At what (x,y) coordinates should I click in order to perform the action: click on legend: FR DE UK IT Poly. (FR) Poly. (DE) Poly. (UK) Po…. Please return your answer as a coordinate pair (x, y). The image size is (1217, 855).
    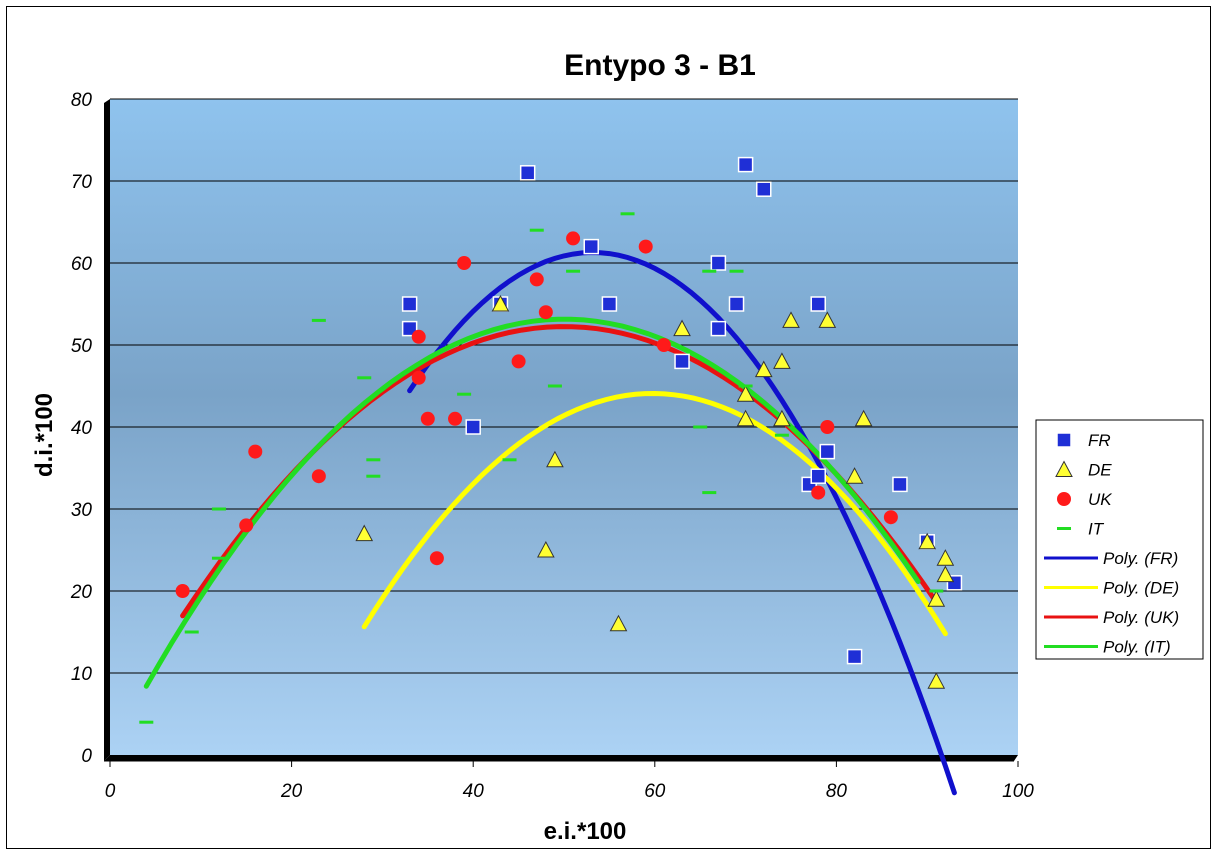
    Looking at the image, I should click on (1119, 539).